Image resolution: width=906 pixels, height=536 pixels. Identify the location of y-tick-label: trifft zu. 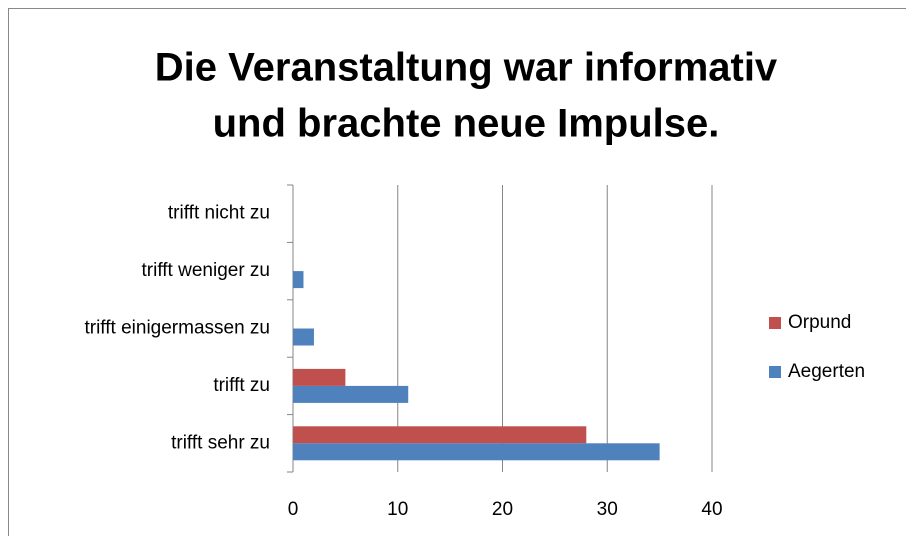
(241, 385).